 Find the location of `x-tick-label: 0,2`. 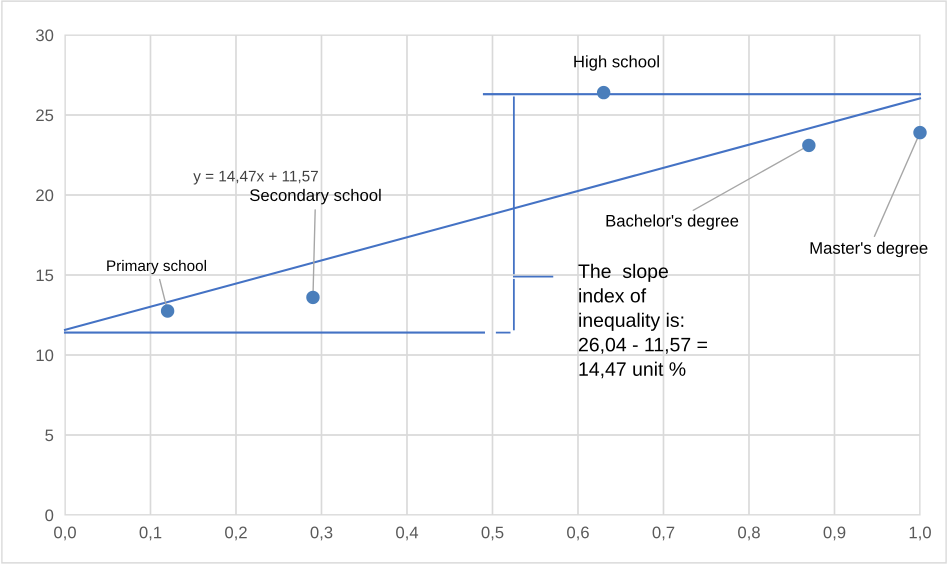

x-tick-label: 0,2 is located at coordinates (236, 533).